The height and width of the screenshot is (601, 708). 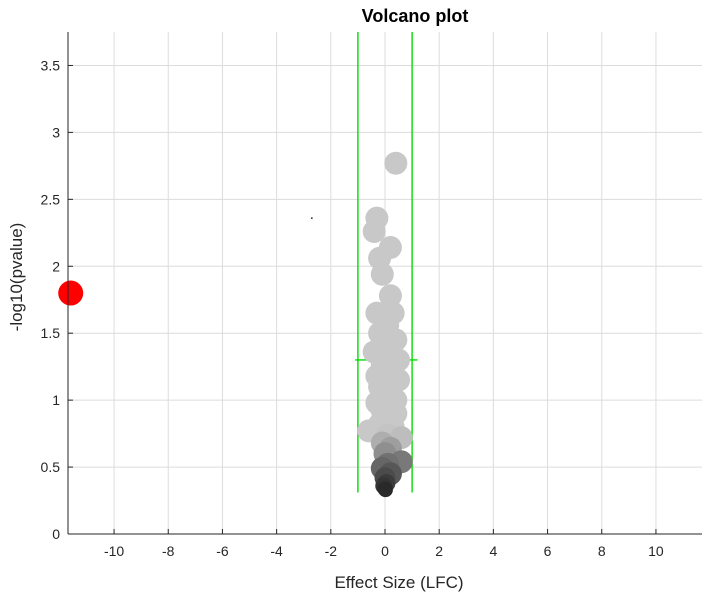 I want to click on y-tick-label: 1.5, so click(x=51, y=333).